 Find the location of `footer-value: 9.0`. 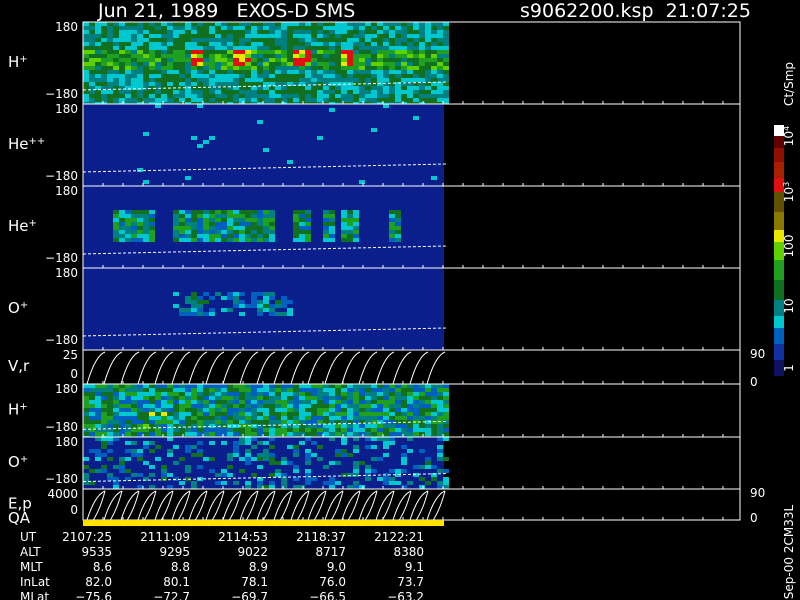

footer-value: 9.0 is located at coordinates (336, 567).